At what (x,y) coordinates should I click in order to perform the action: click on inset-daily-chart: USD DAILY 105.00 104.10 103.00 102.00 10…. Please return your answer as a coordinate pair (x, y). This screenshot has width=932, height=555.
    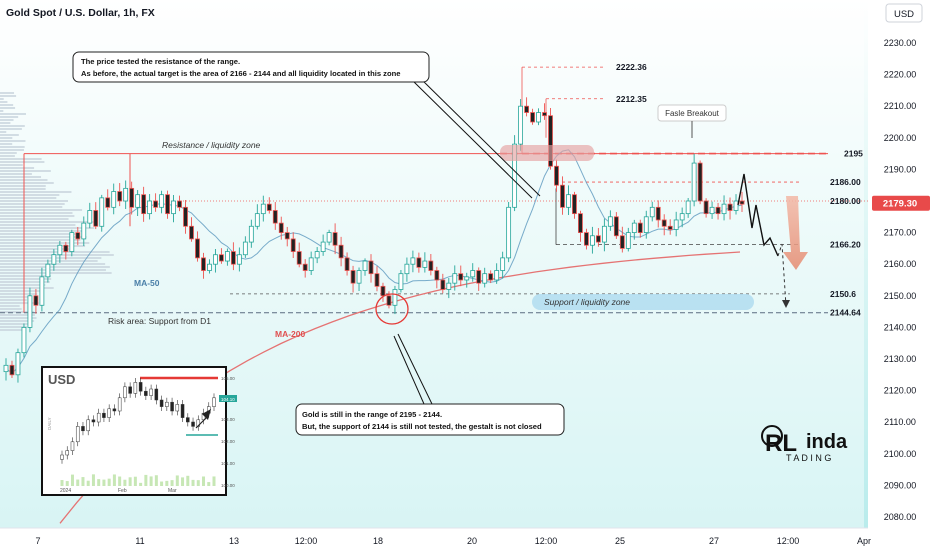
    Looking at the image, I should click on (139, 431).